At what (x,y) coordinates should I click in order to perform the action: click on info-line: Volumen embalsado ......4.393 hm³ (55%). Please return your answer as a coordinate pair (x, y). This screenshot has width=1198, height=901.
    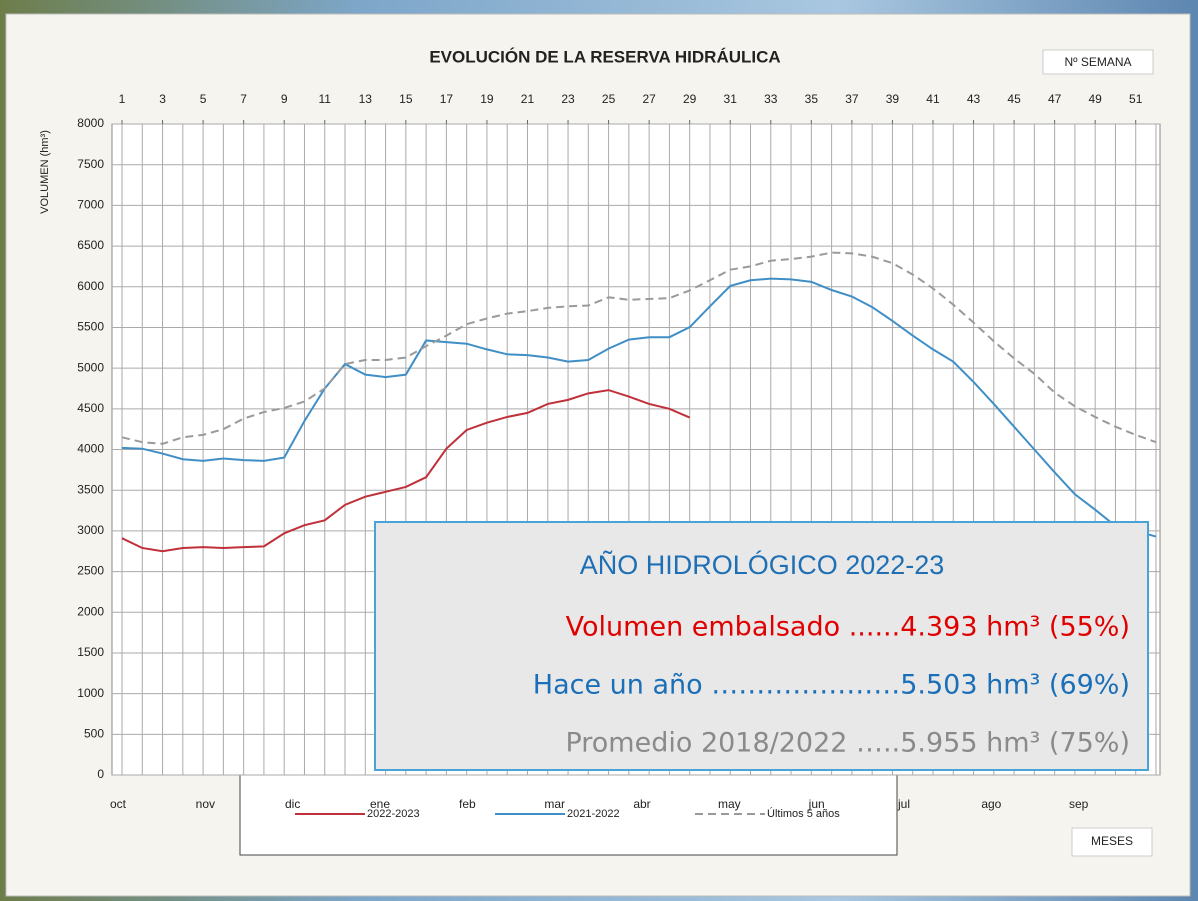
    Looking at the image, I should click on (848, 627).